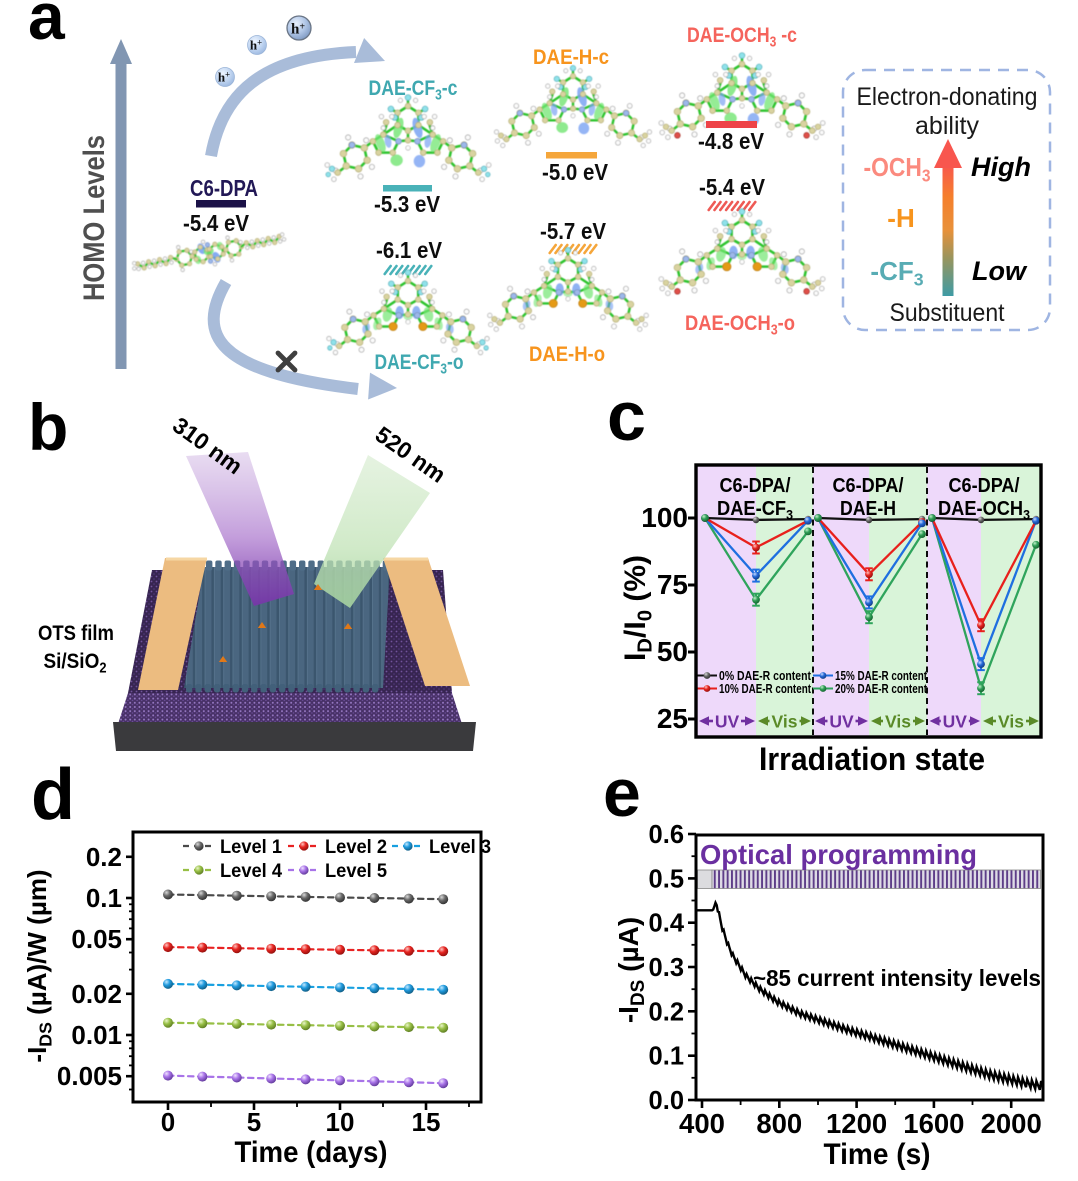  I want to click on svg-text: C6-DPA, so click(224, 188).